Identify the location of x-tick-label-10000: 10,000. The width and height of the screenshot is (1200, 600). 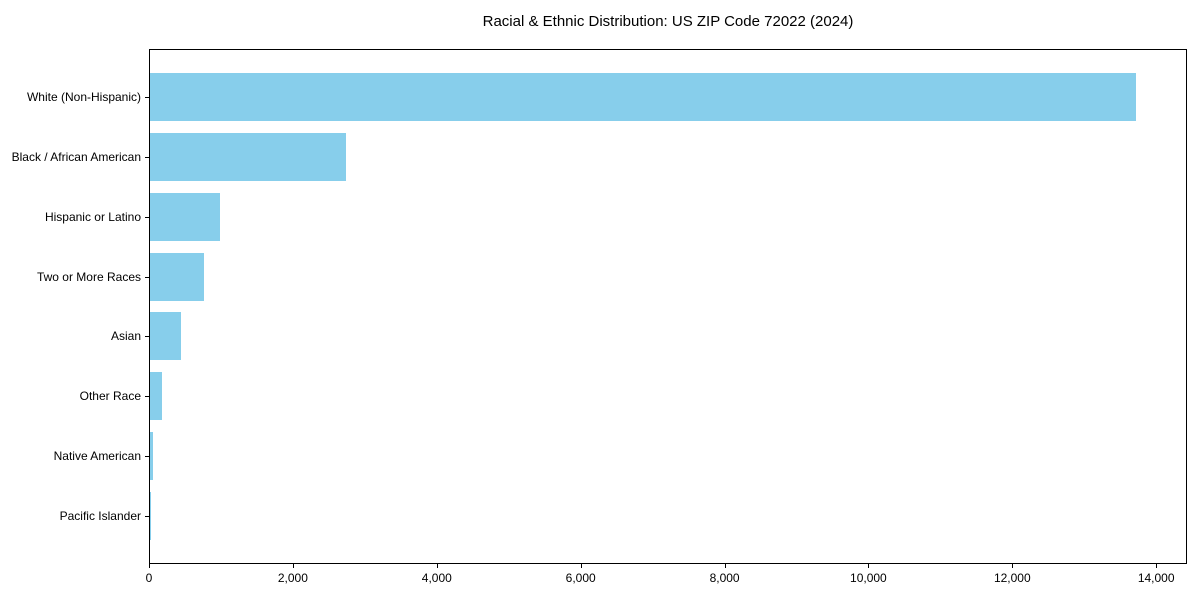
(868, 578).